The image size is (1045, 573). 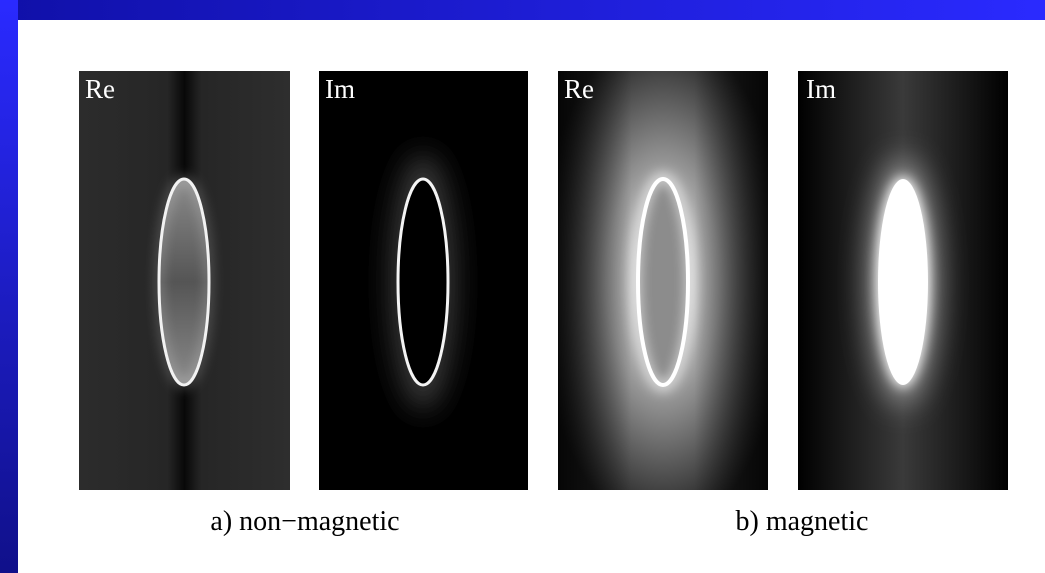 I want to click on top-bar, so click(x=522, y=10).